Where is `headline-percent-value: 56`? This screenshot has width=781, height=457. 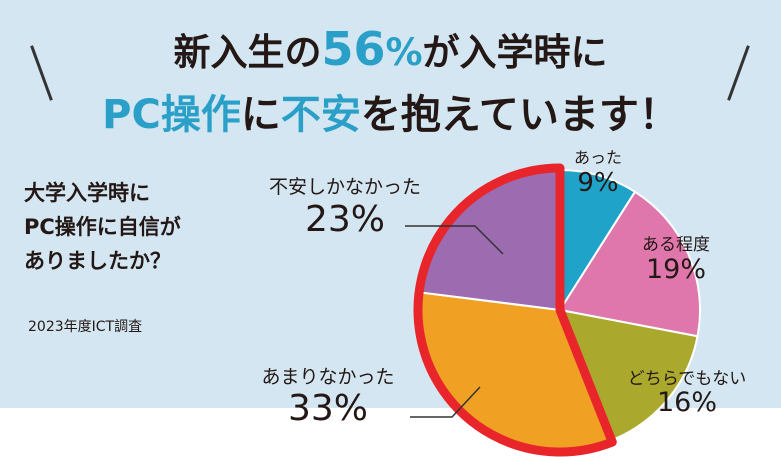 headline-percent-value: 56 is located at coordinates (353, 49).